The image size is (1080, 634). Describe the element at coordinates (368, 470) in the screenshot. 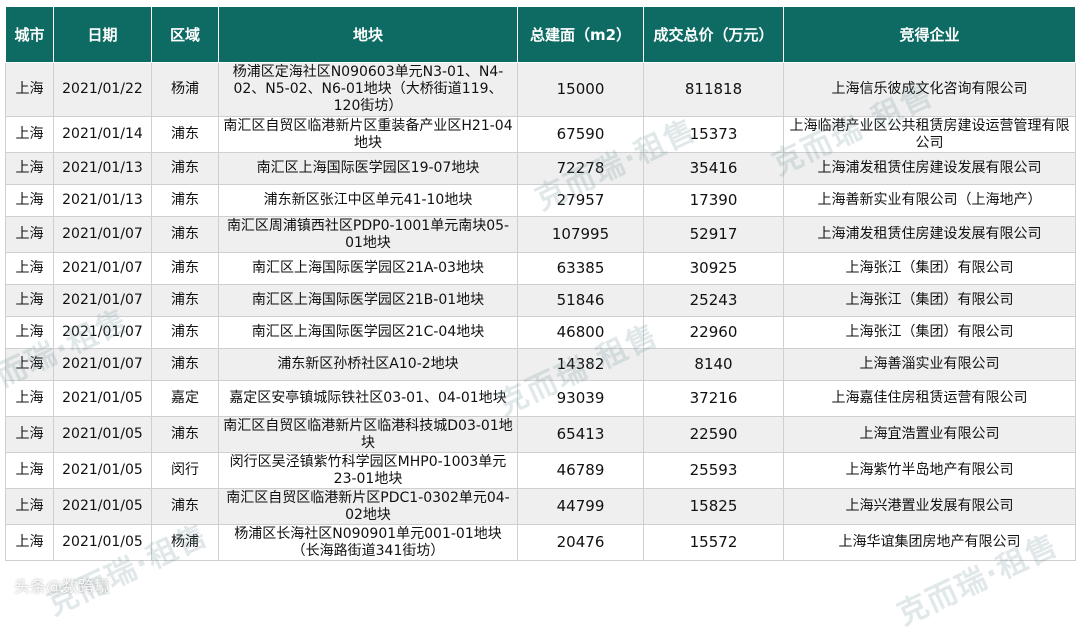

I see `cell-plot: 闵行区吴泾镇紫竹科学园区MHP0-1003单元23-01地块` at that location.